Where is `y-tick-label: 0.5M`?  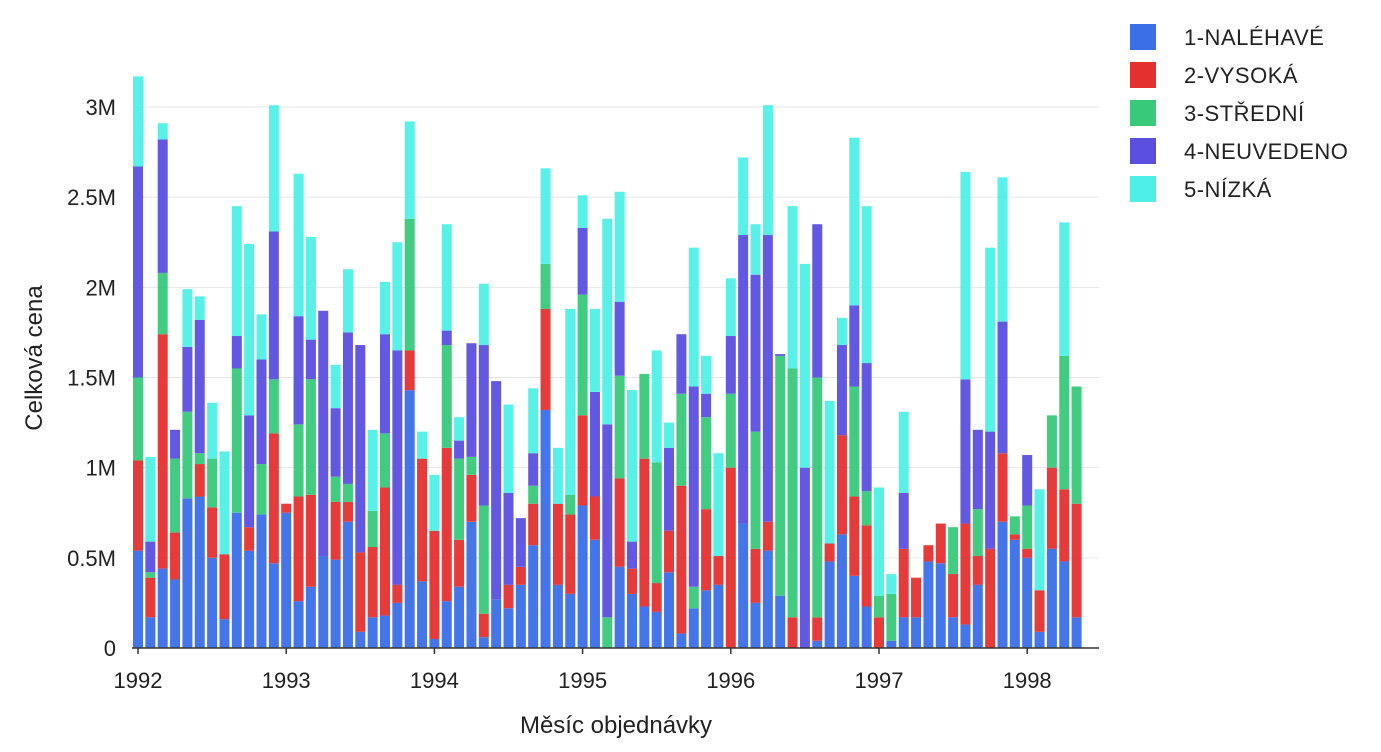 y-tick-label: 0.5M is located at coordinates (91, 558).